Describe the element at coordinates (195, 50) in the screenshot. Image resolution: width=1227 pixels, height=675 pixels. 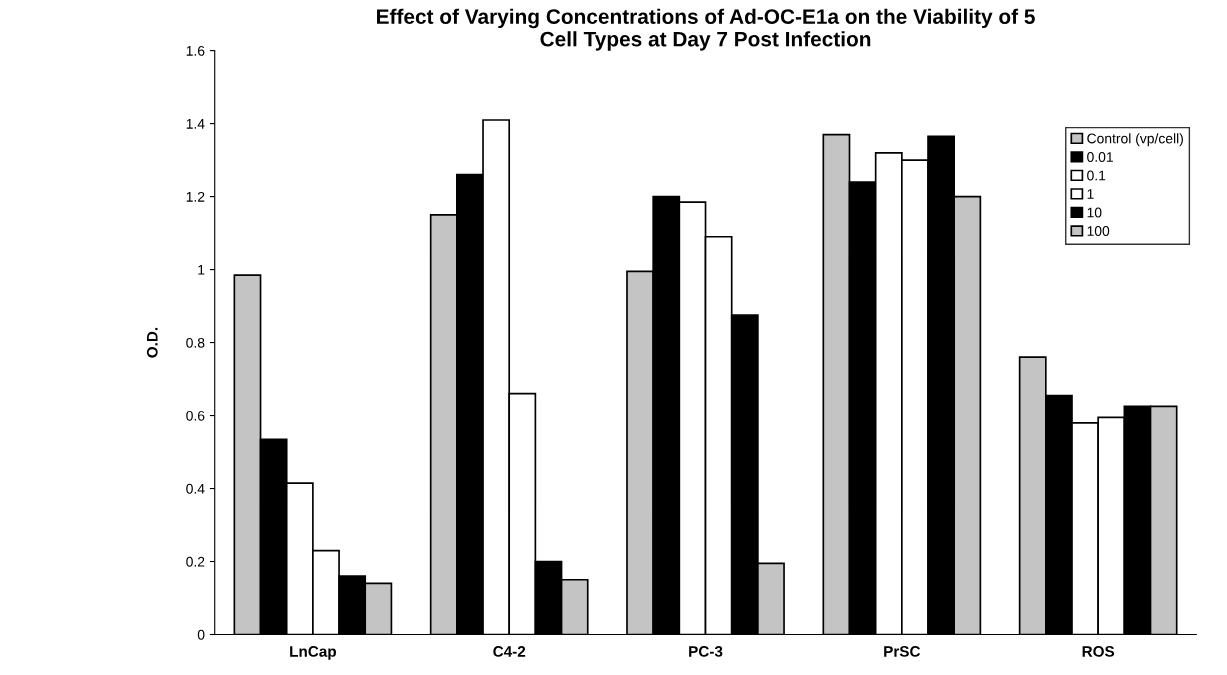
I see `y-tick-label: 1.6` at that location.